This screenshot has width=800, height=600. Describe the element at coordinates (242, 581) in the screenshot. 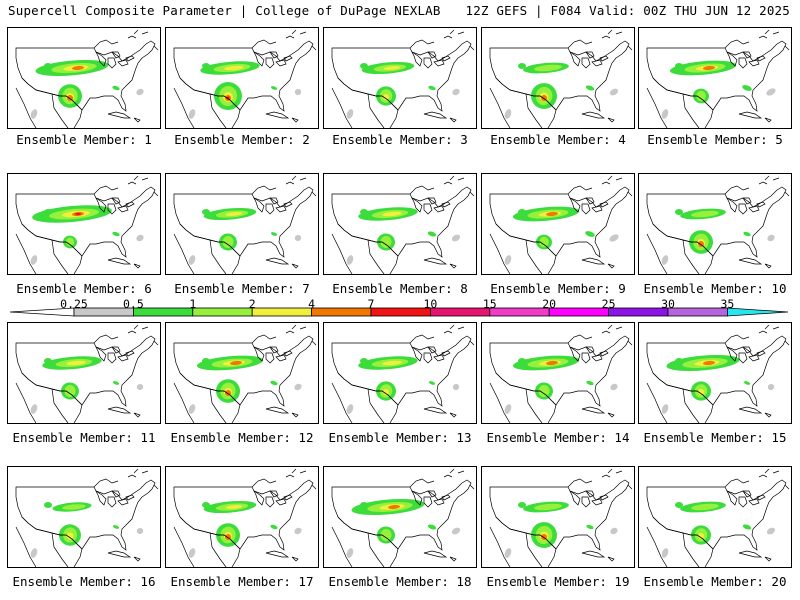

I see `ensemble-member-label: Ensemble Member: 17` at that location.